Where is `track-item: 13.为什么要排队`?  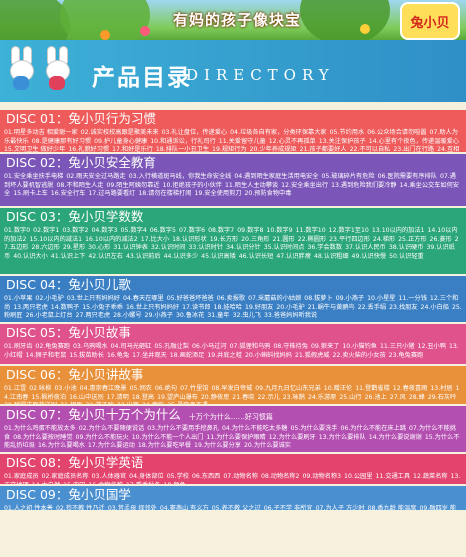
track-item: 13.为什么要排队 is located at coordinates (342, 437).